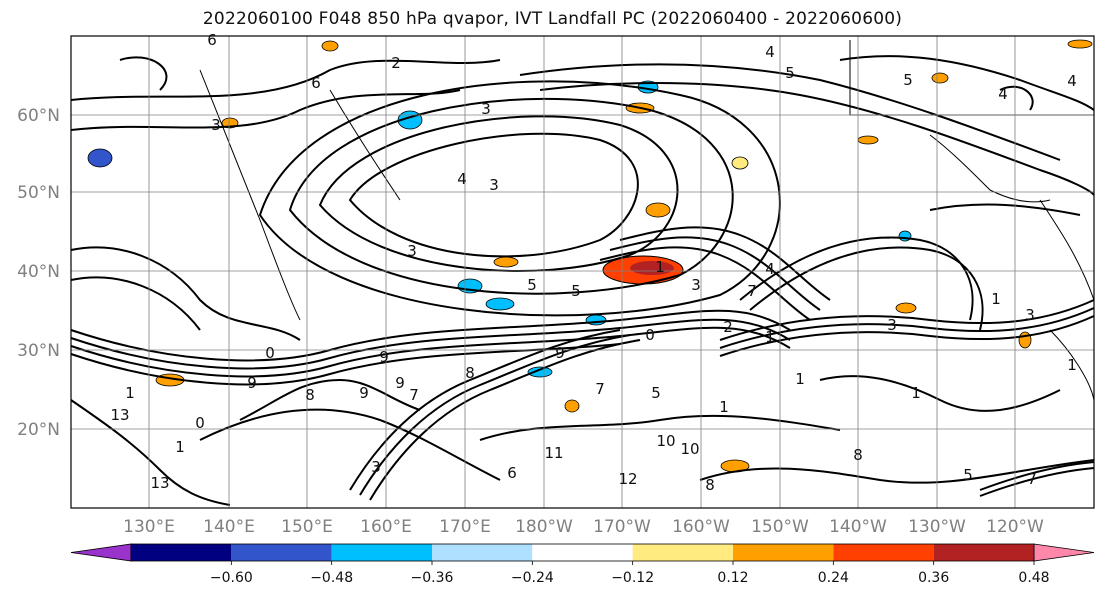  Describe the element at coordinates (652, 268) in the screenshot. I see `anomaly-patch-core` at that location.